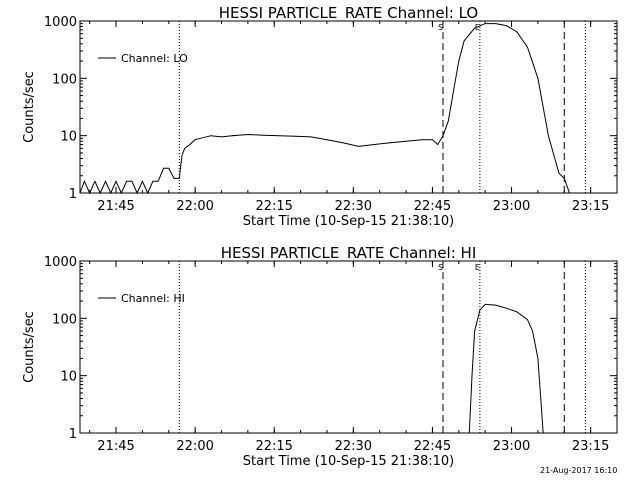 This screenshot has width=640, height=480. I want to click on footer-stamp: 21-Aug-2017 16:10, so click(579, 470).